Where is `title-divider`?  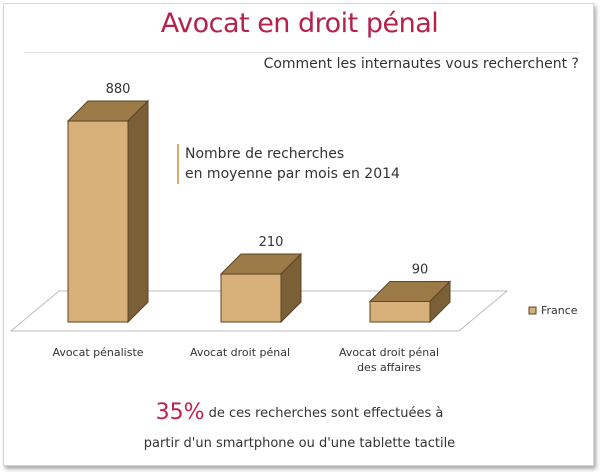
title-divider is located at coordinates (301, 52).